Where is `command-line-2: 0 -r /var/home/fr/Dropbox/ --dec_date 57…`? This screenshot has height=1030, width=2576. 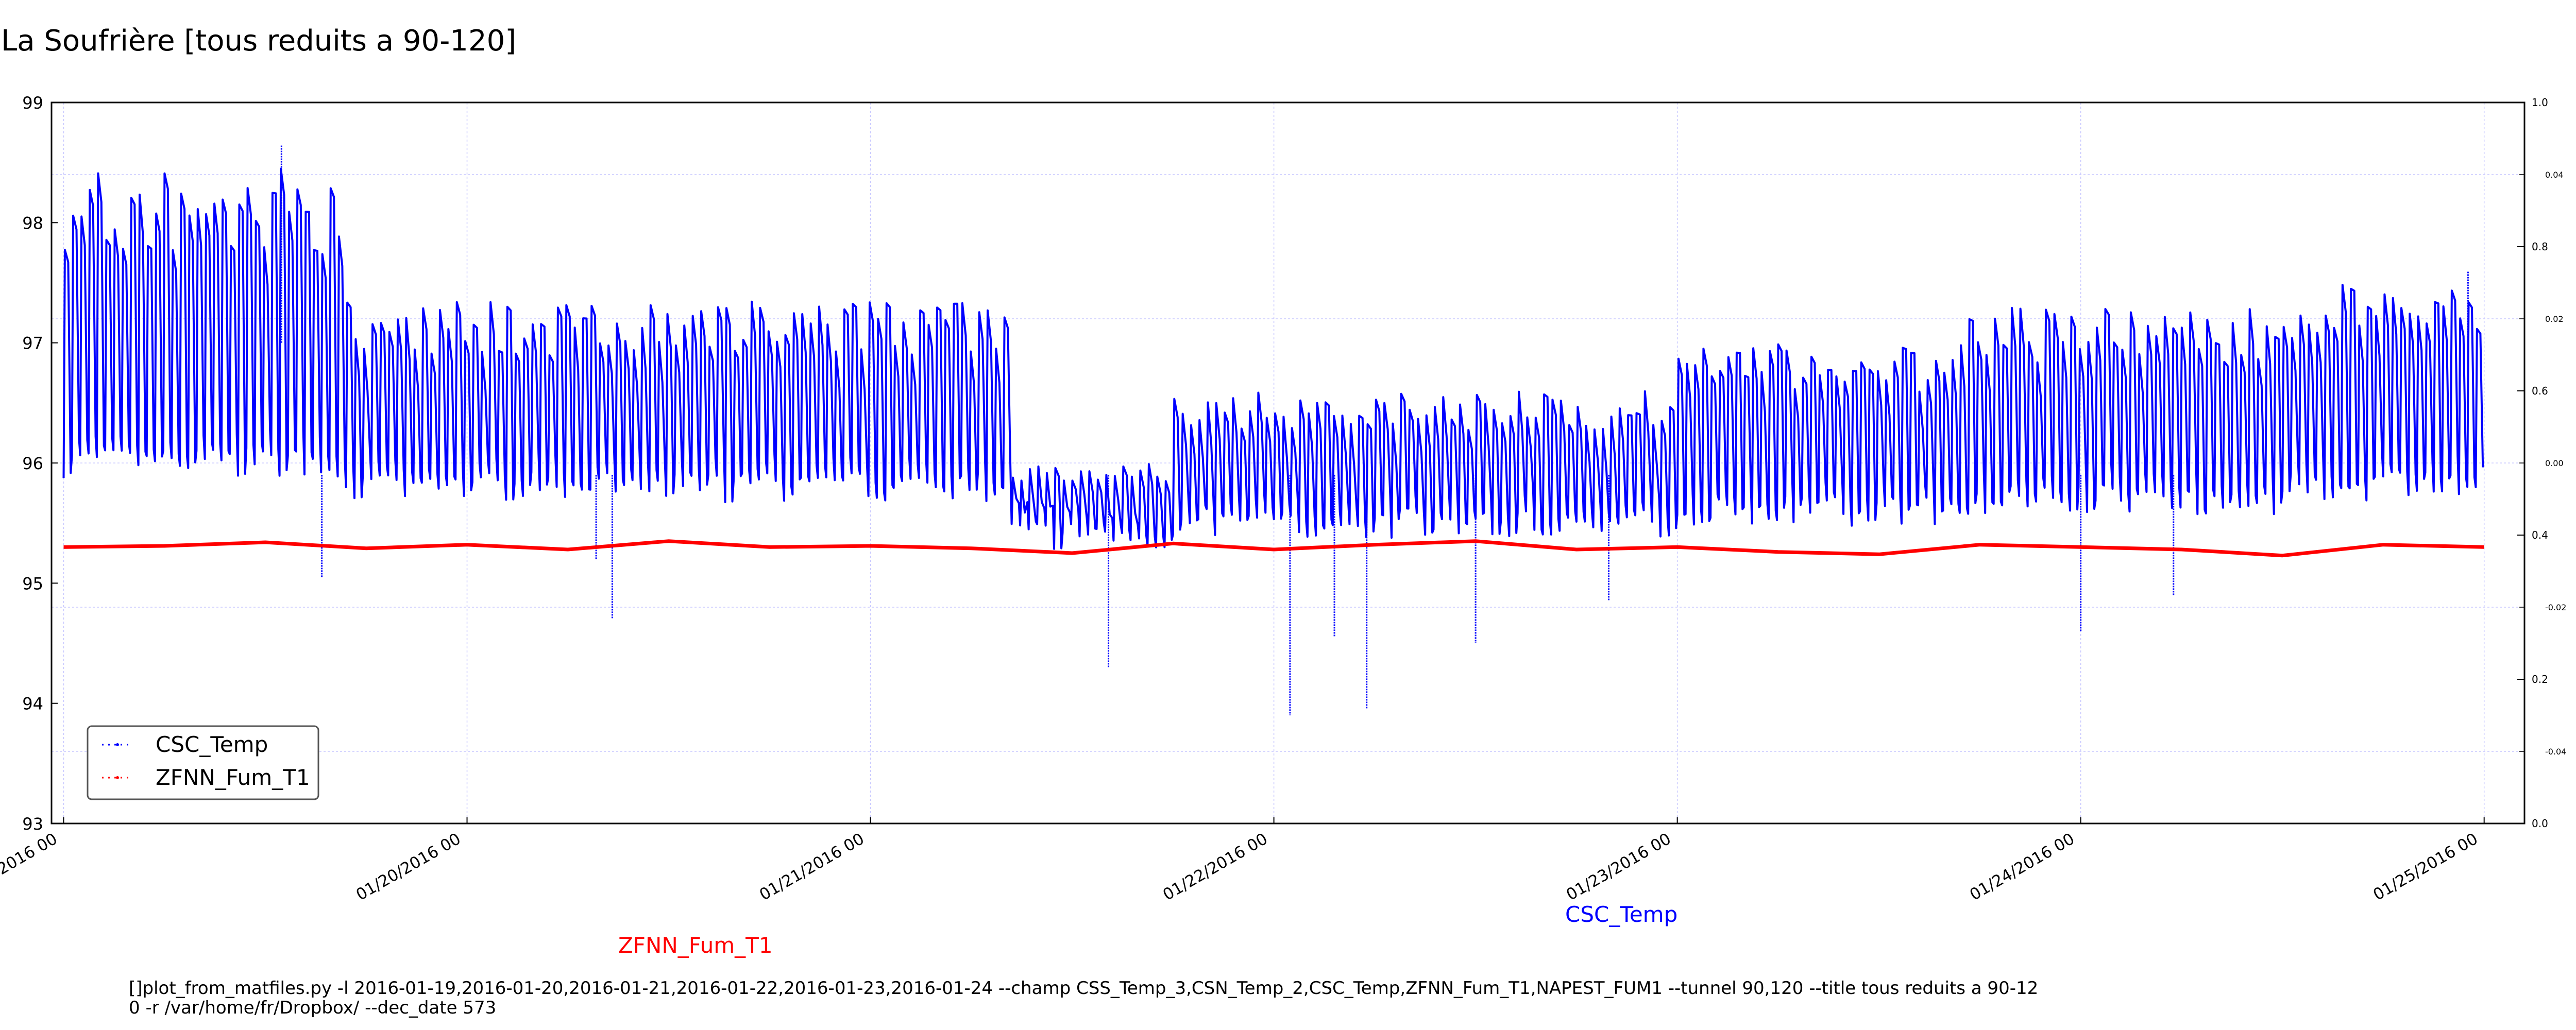
command-line-2: 0 -r /var/home/fr/Dropbox/ --dec_date 57… is located at coordinates (312, 1008).